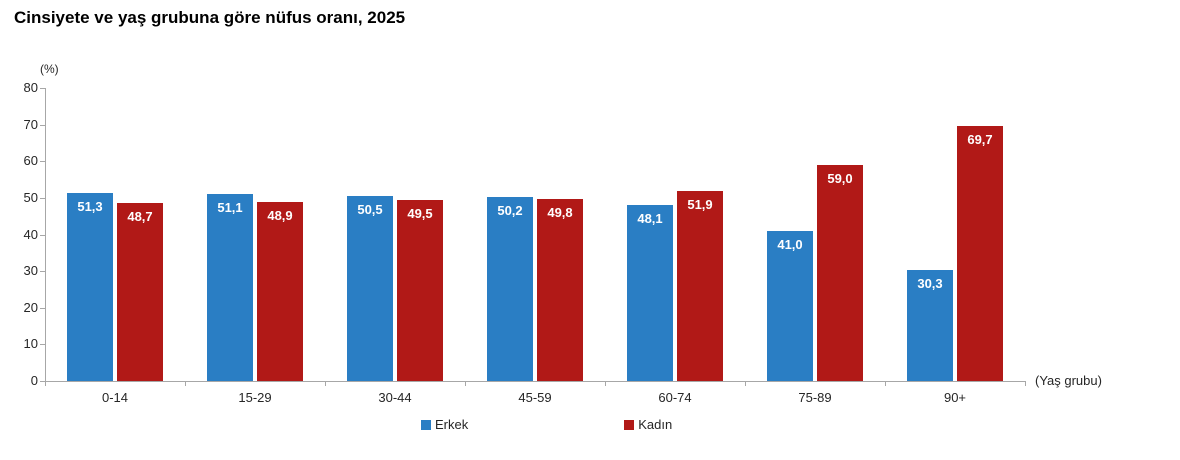 Image resolution: width=1180 pixels, height=460 pixels. Describe the element at coordinates (30, 307) in the screenshot. I see `y-axis-tick-label: 20` at that location.